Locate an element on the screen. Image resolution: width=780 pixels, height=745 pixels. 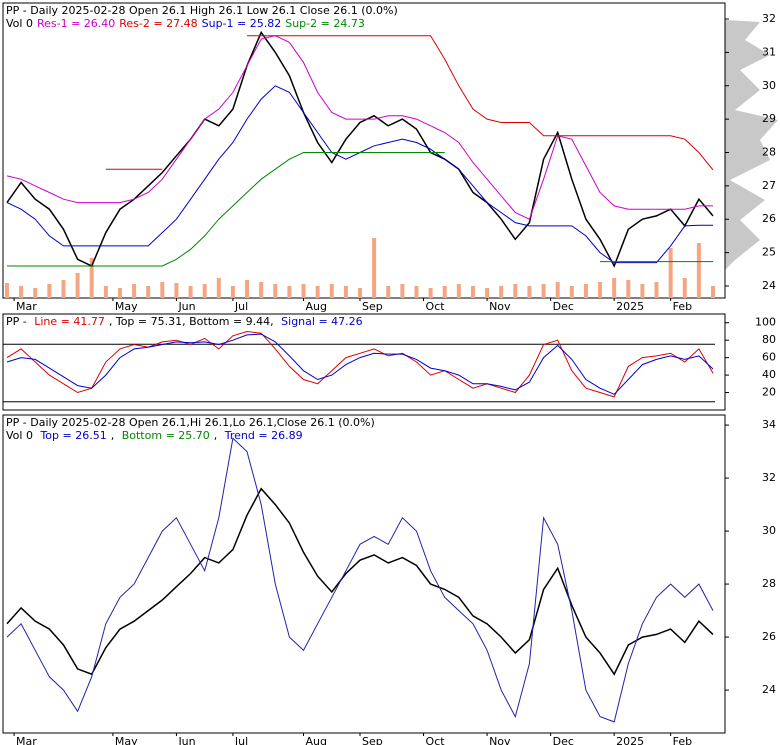
legend-entry: Sup-2 = 24.73 is located at coordinates (325, 23).